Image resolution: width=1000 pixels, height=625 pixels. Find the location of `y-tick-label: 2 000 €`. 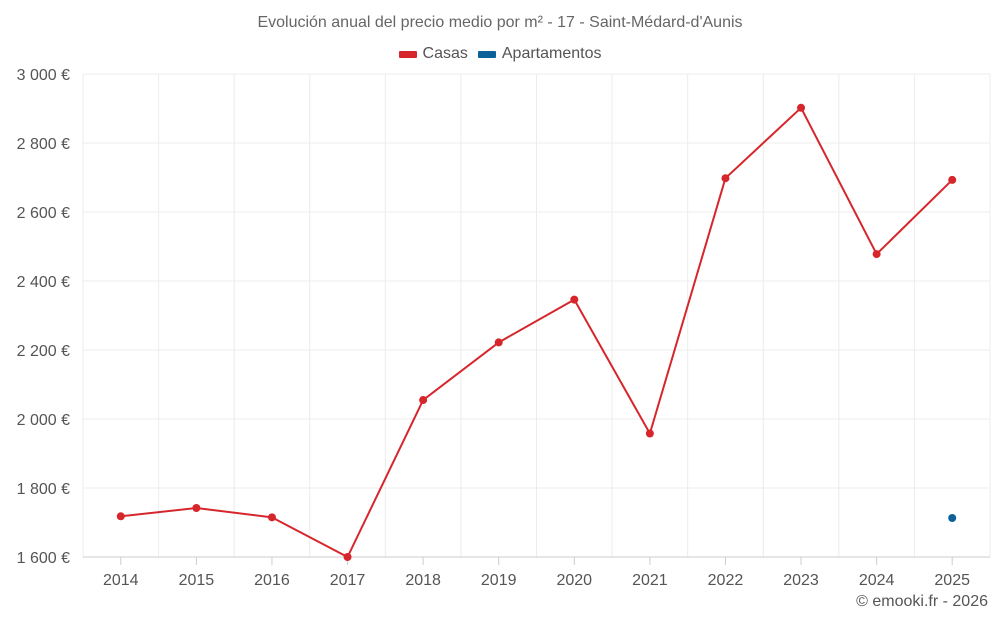

y-tick-label: 2 000 € is located at coordinates (43, 420).